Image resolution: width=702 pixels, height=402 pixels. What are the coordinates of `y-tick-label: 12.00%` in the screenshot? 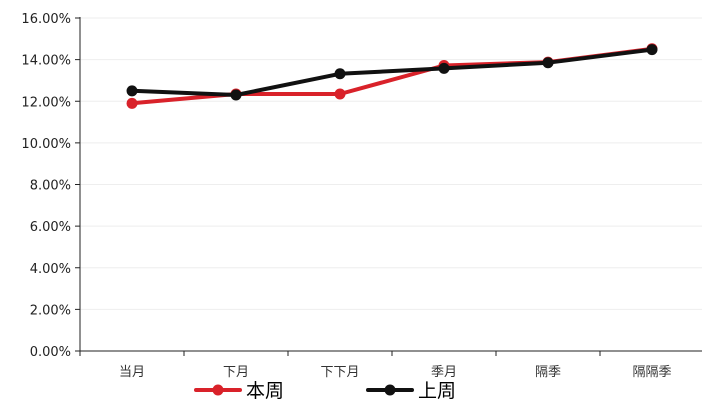 It's located at (46, 102).